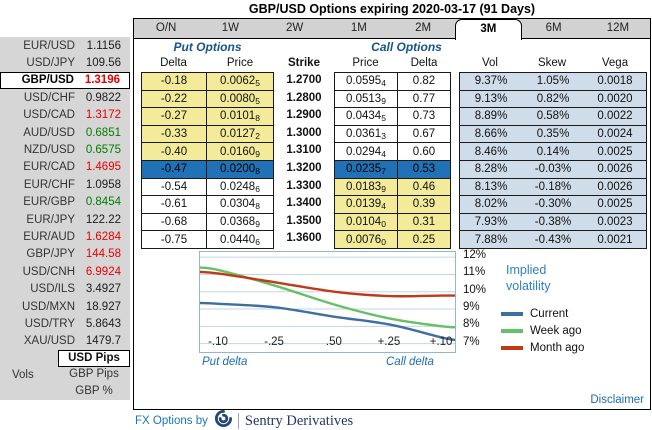 This screenshot has height=430, width=652. I want to click on sidebar-pair-usd-cnh: USD/CNH 6.9924, so click(65, 271).